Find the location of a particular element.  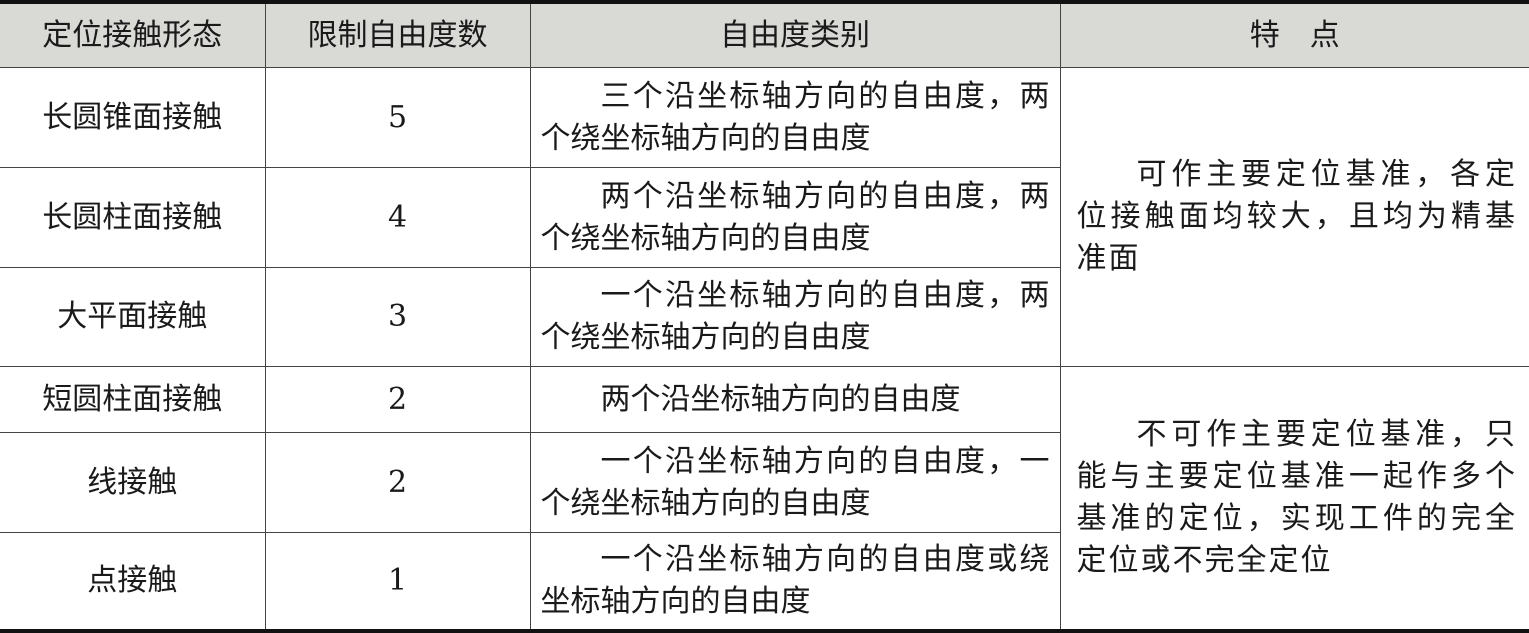

header-features: 特 点 is located at coordinates (1294, 34).